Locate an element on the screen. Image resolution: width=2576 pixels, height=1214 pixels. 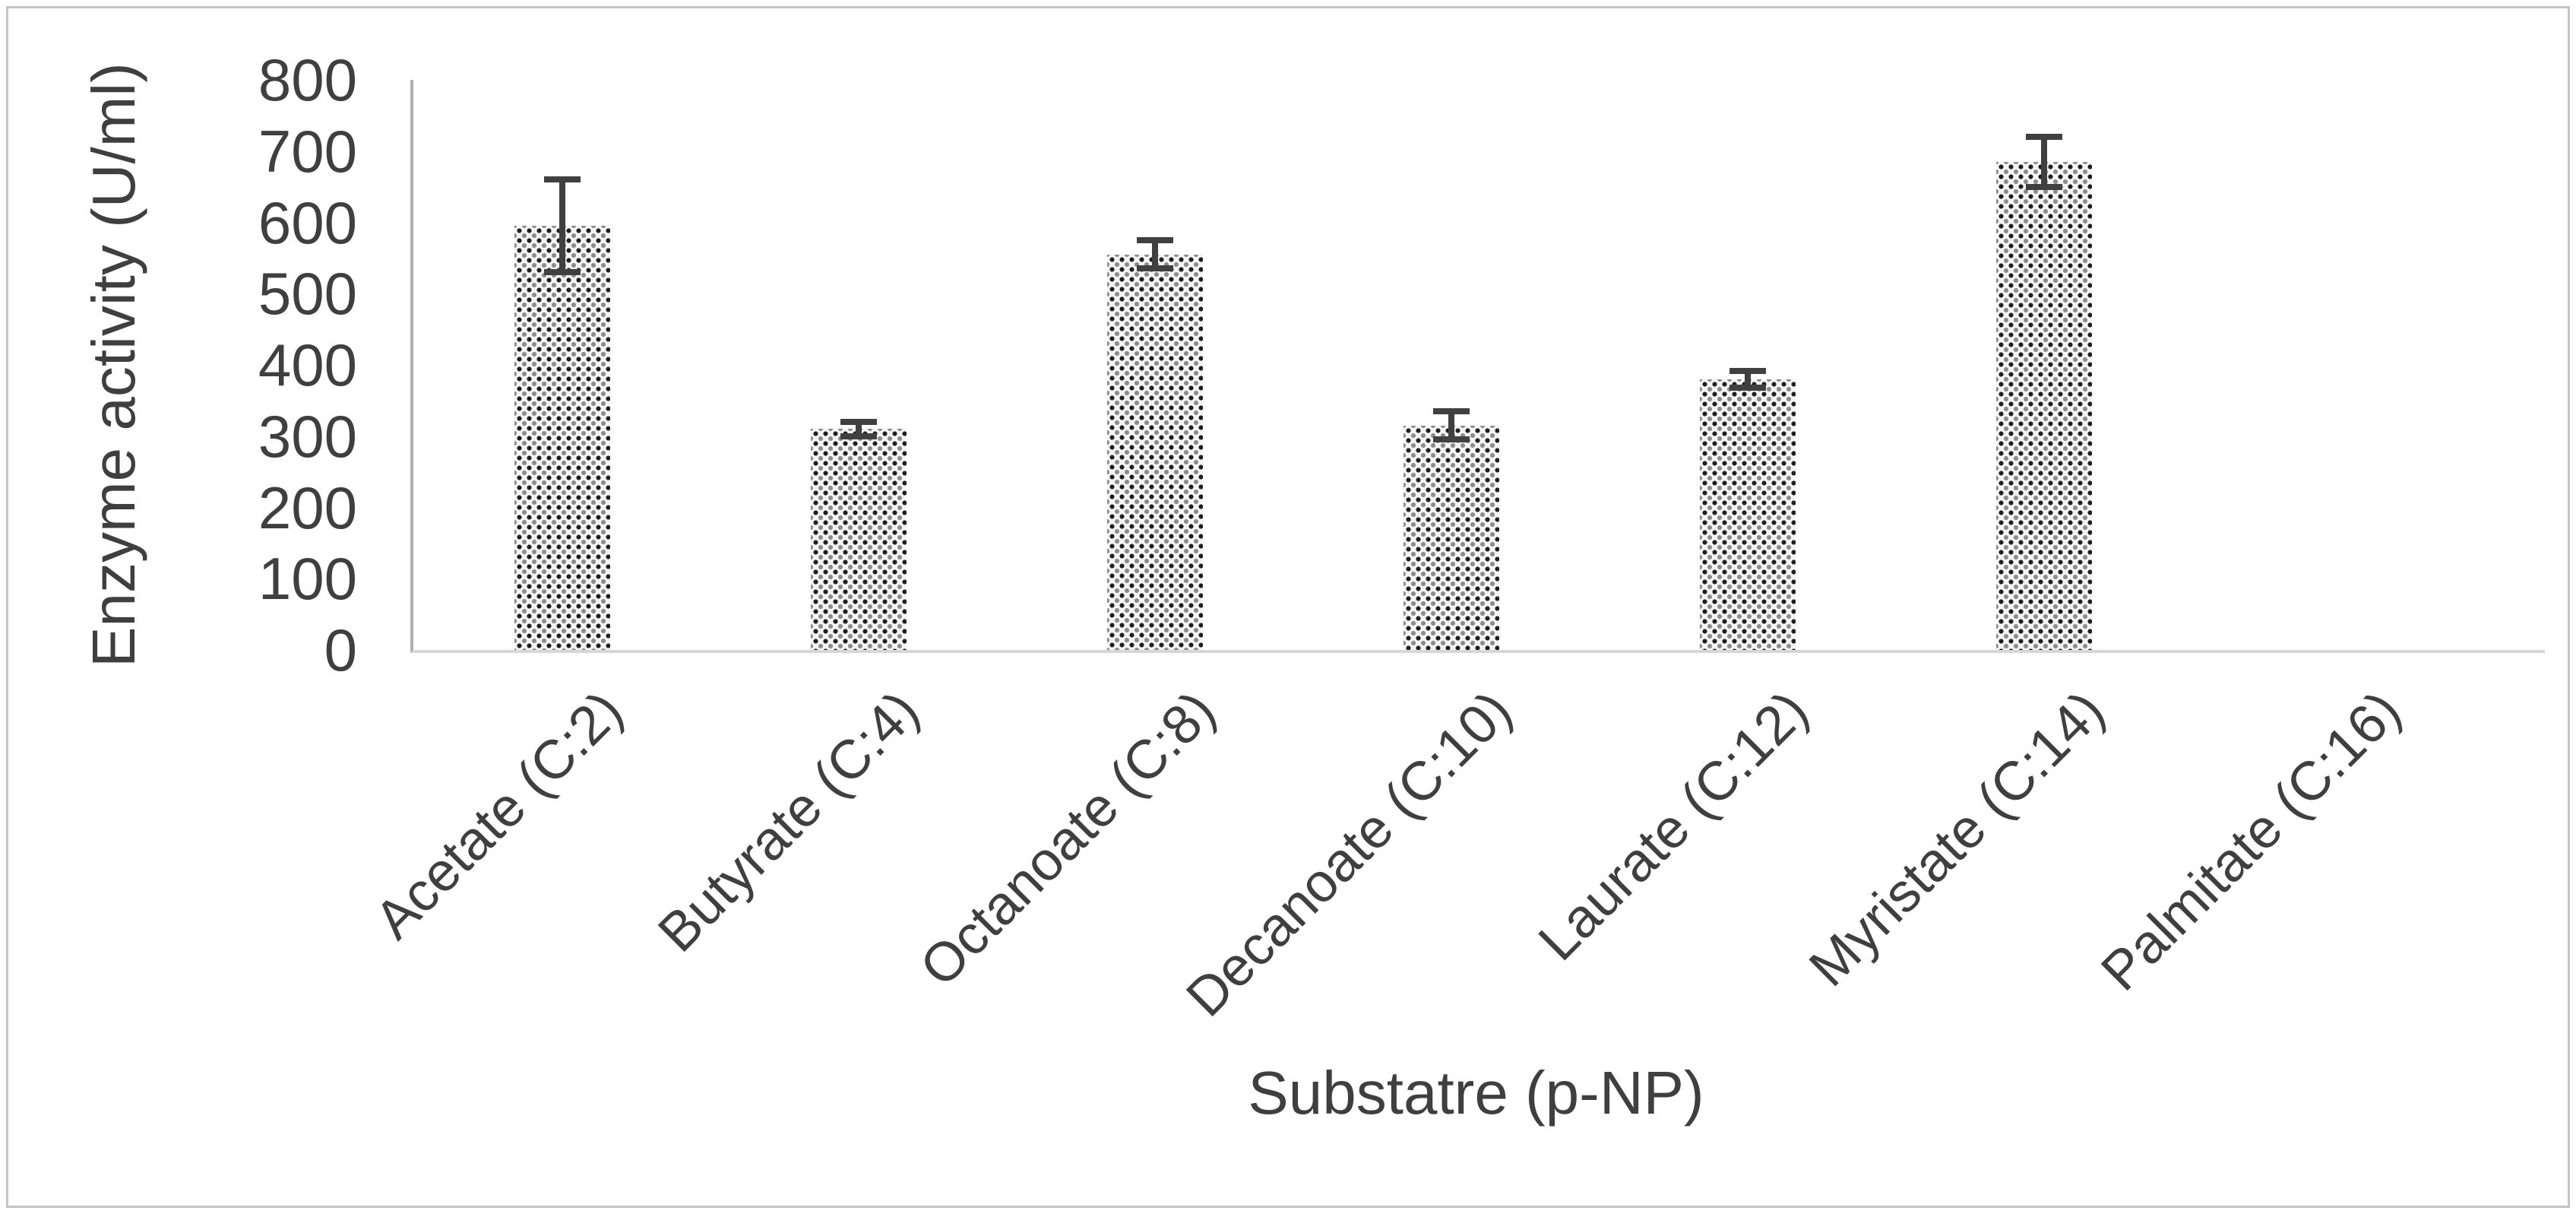
y-tick-label-400: 400 is located at coordinates (307, 365).